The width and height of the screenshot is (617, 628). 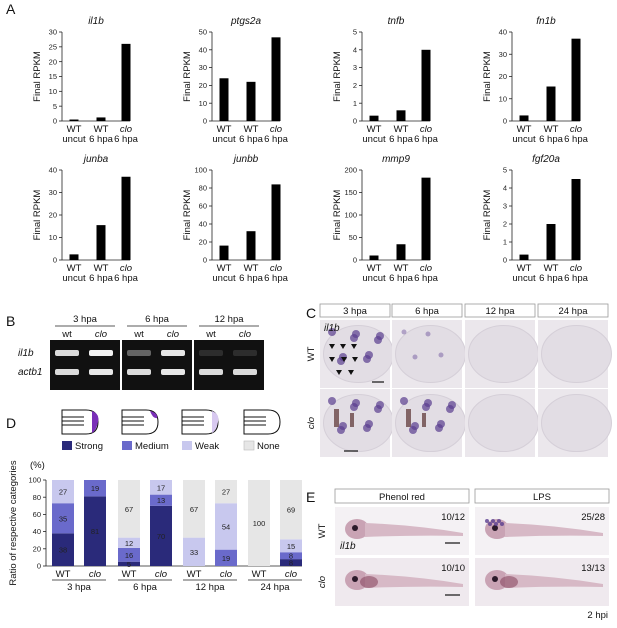 What do you see at coordinates (129, 555) in the screenshot?
I see `data-label: 16` at bounding box center [129, 555].